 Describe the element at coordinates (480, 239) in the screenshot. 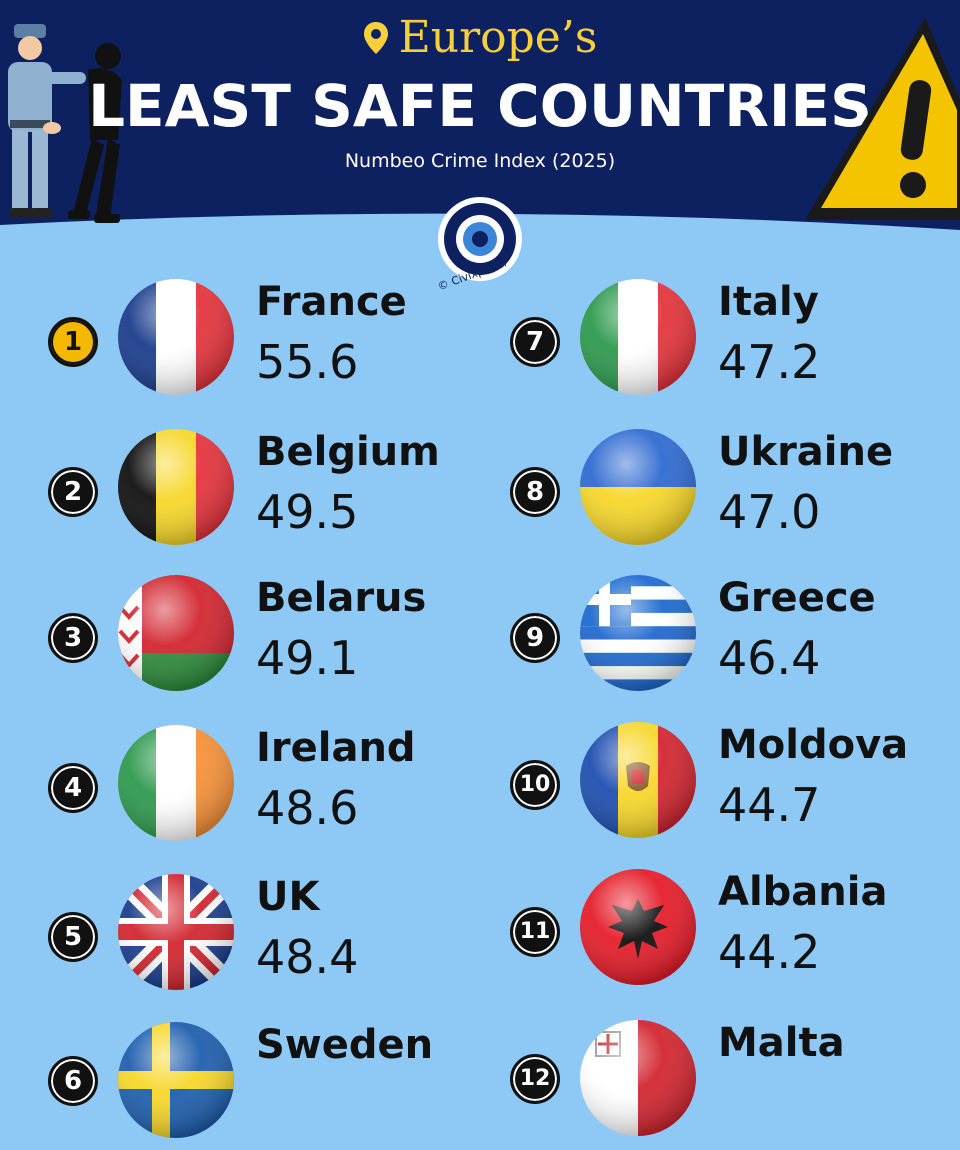

I see `evil-eye-logo-icon` at that location.